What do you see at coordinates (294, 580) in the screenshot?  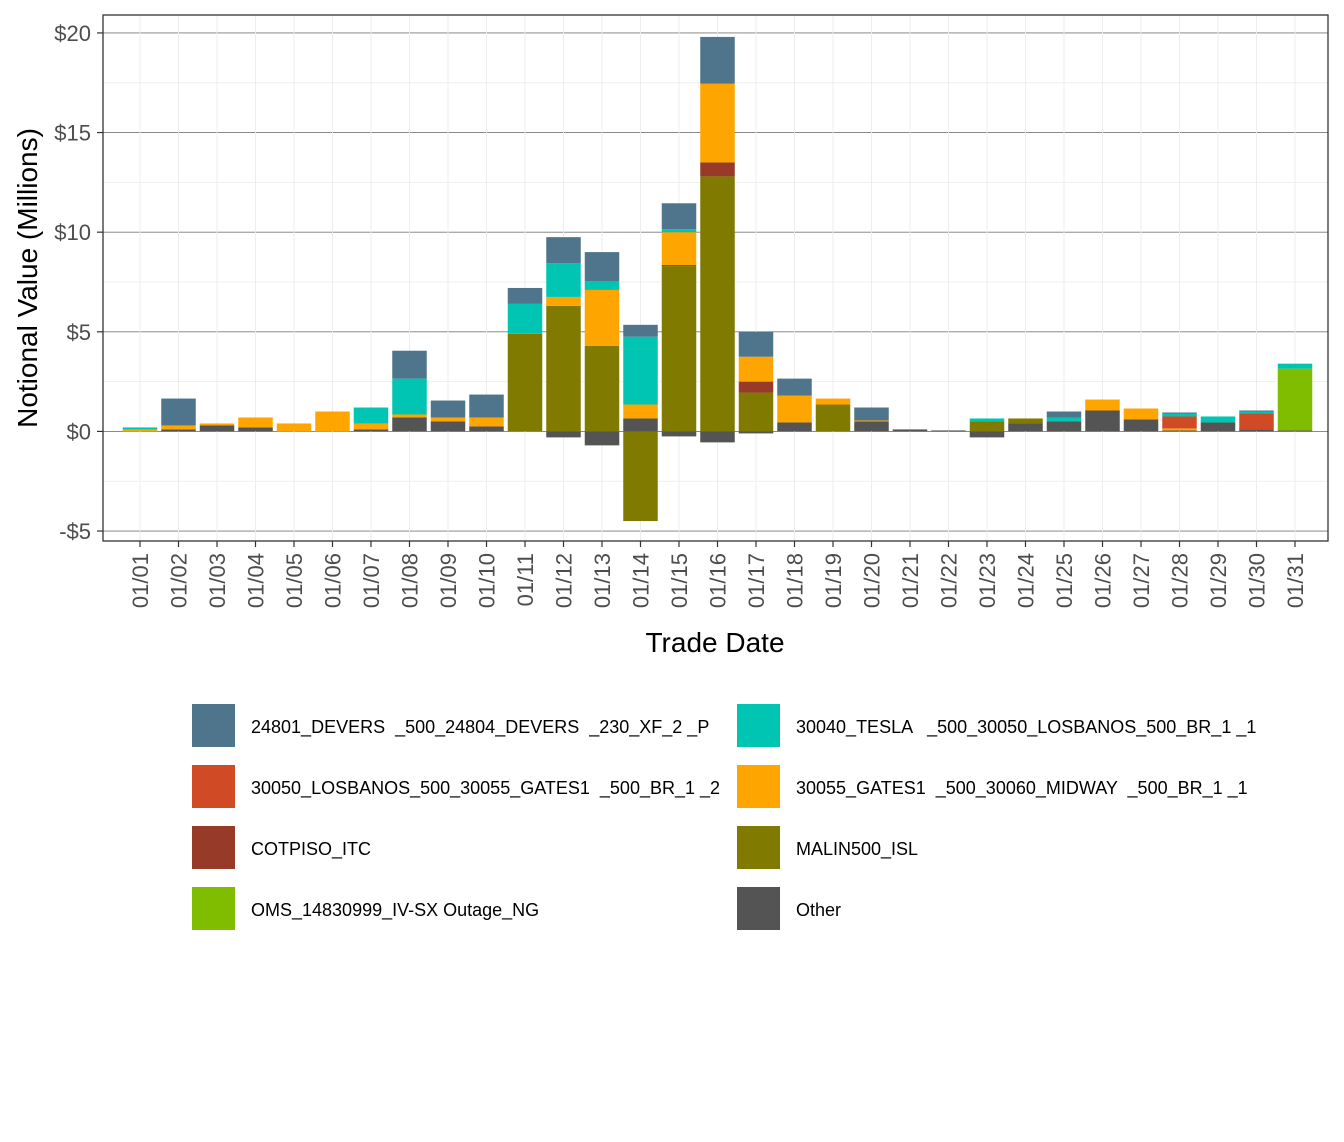 I see `x-tick-label: 01/05` at bounding box center [294, 580].